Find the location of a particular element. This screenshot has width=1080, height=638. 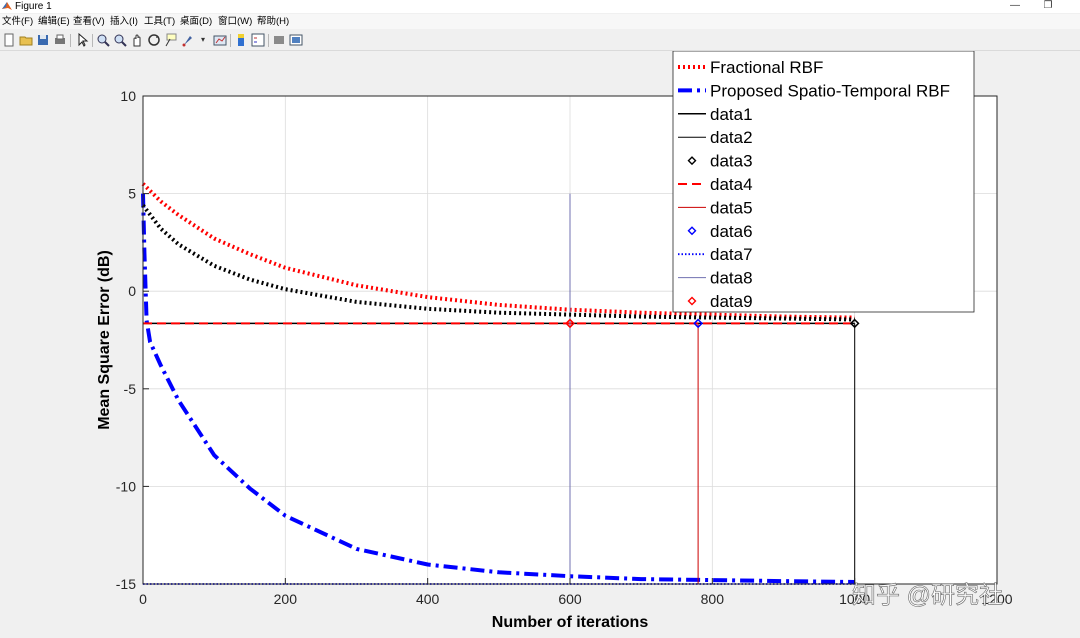

y-tick-label: 0 is located at coordinates (132, 291).